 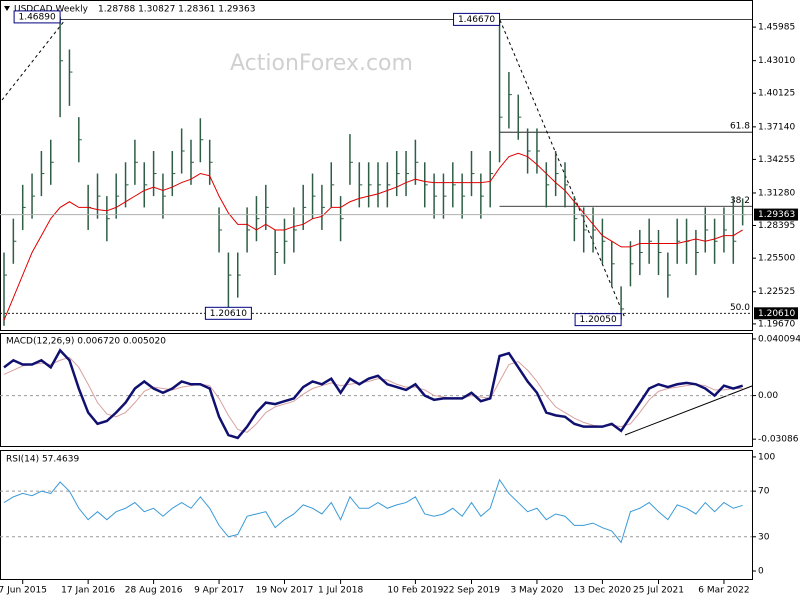 I want to click on level-label: 38.2, so click(x=740, y=201).